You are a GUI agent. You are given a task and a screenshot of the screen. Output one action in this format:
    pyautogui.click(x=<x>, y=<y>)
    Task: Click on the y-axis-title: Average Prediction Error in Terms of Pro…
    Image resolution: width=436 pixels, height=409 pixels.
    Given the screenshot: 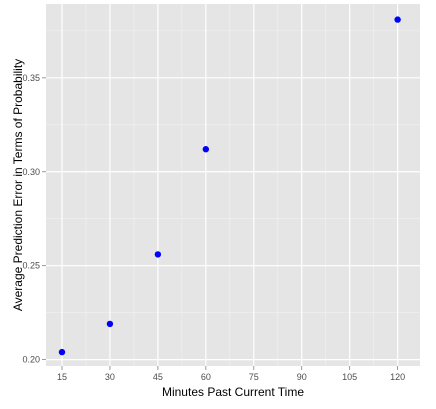 What is the action you would take?
    pyautogui.click(x=18, y=185)
    